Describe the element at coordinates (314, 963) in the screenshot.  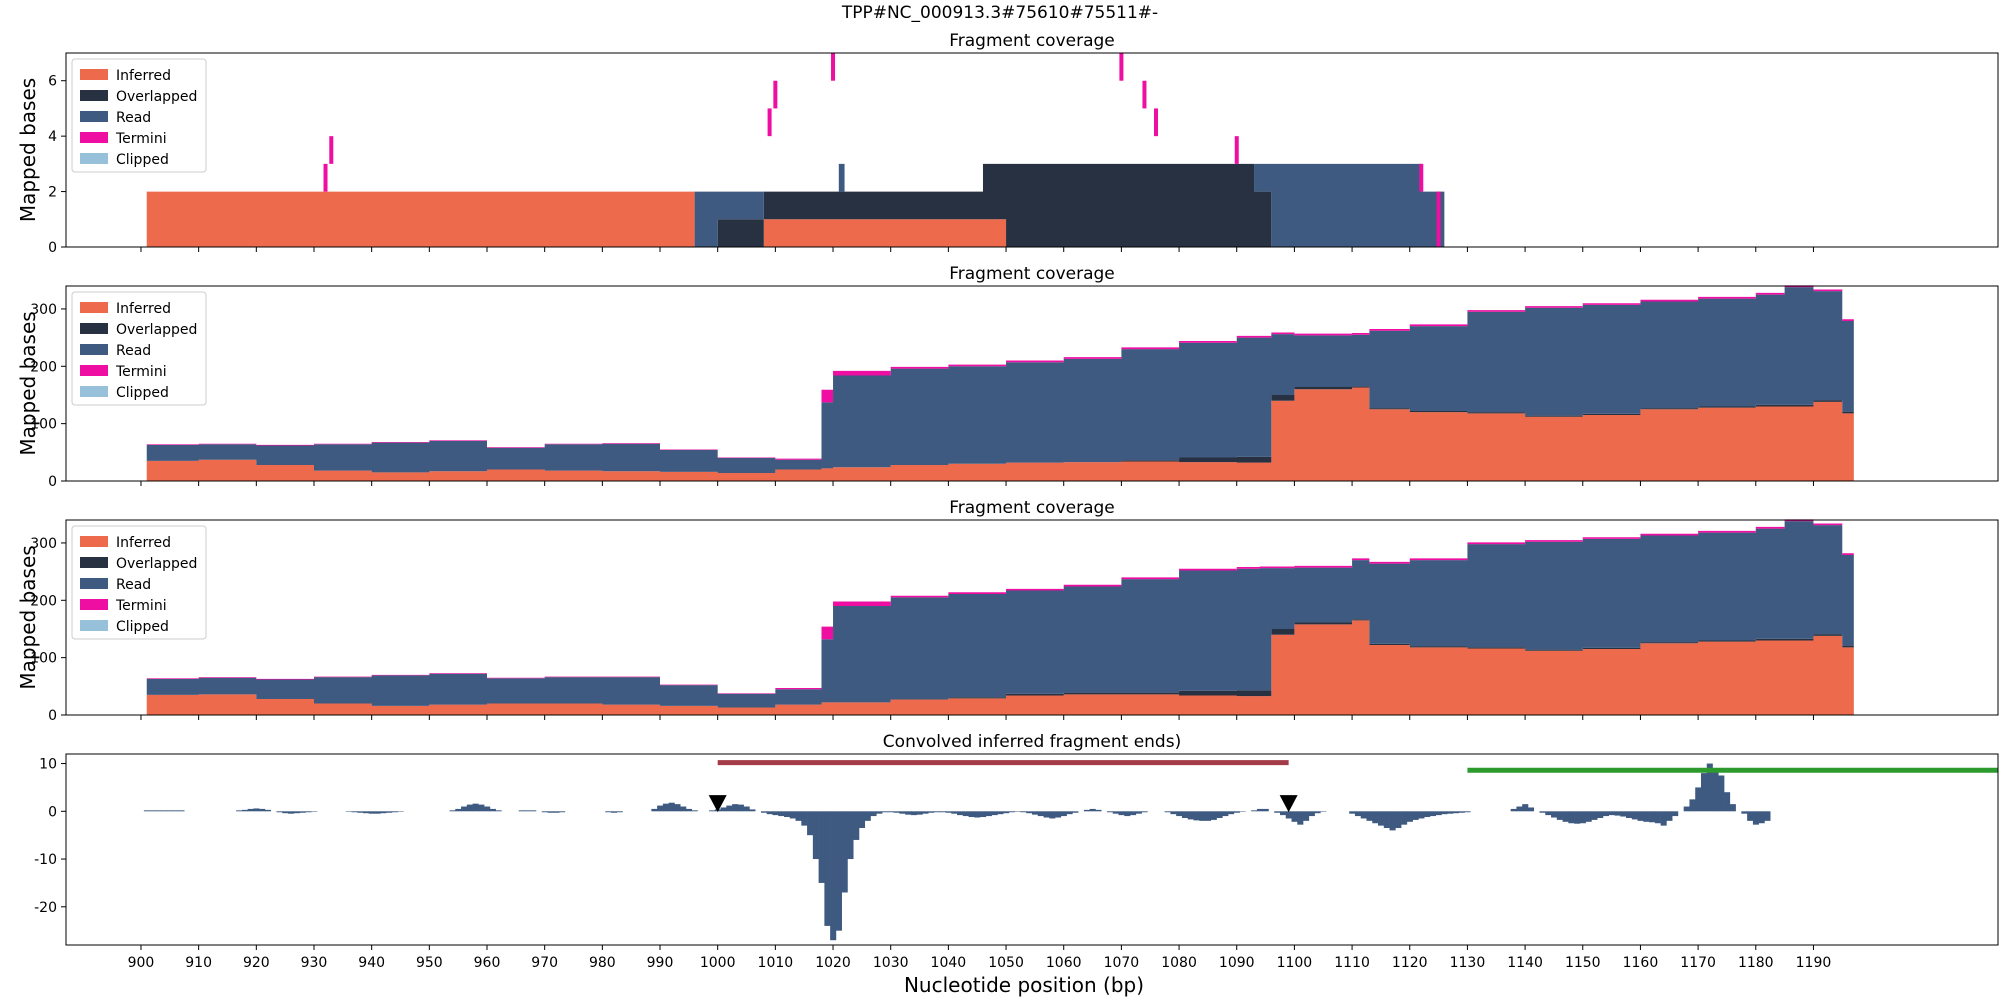
I see `x-tick-label: 930` at that location.